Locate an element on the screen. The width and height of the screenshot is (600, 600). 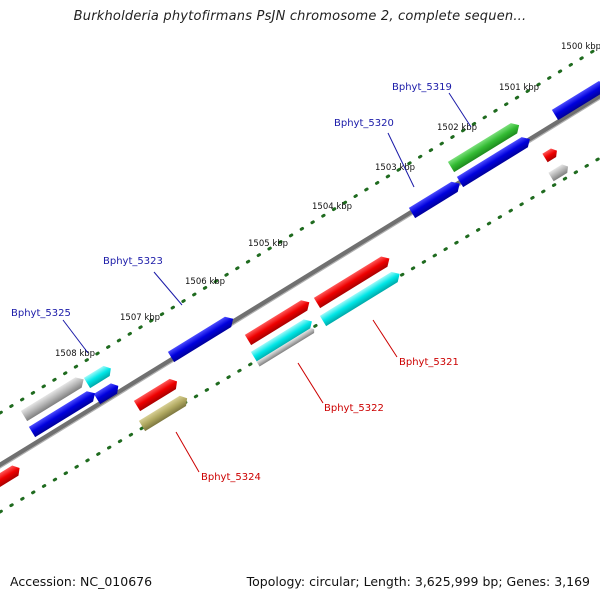
tick-label: 1500 kbp is located at coordinates (580, 47).